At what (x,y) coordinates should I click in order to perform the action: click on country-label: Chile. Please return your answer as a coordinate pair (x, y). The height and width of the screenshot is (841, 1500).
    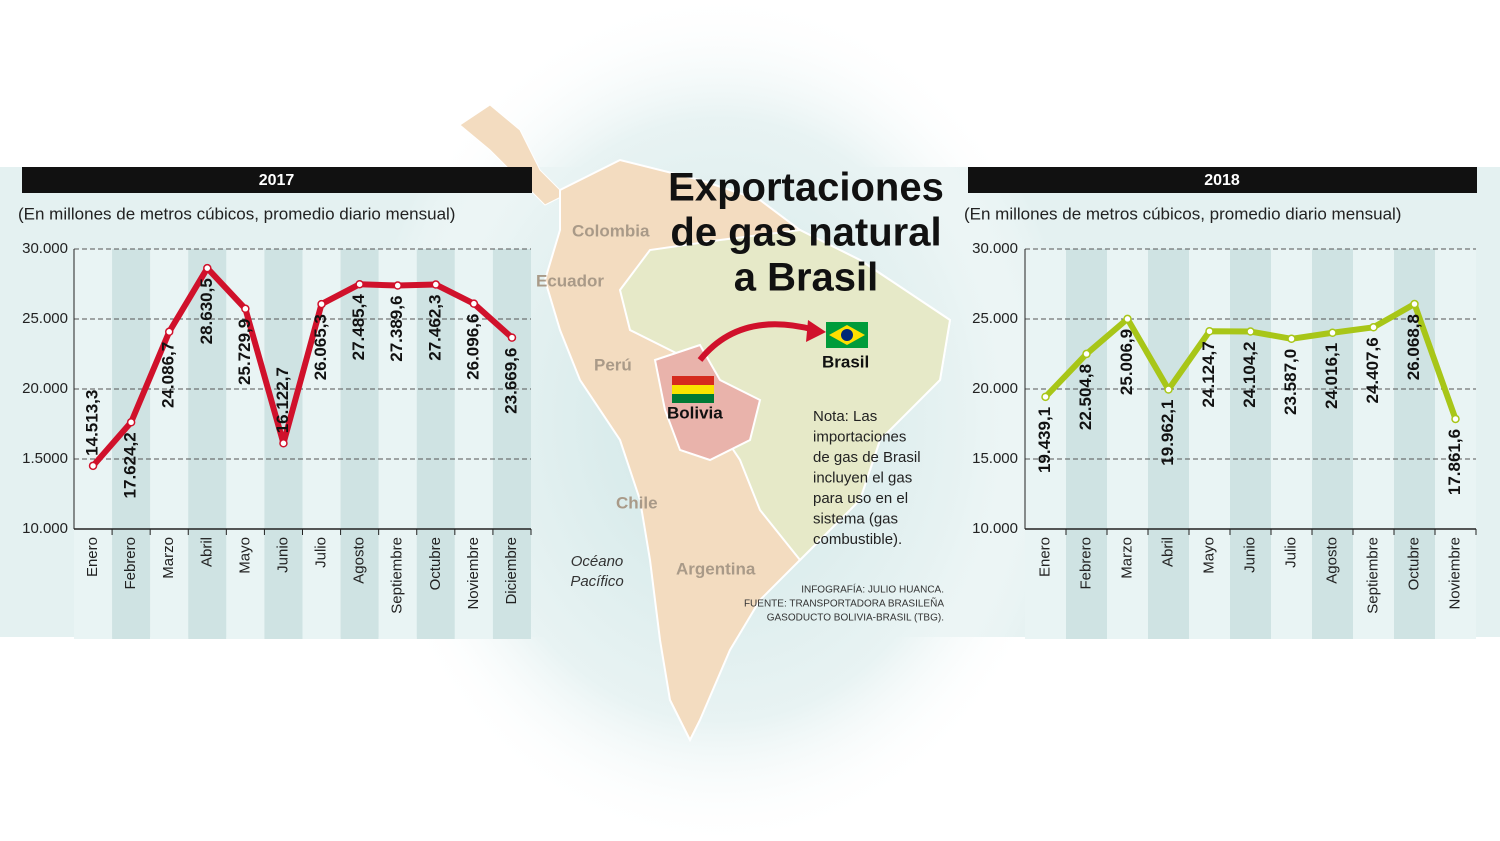
    Looking at the image, I should click on (637, 502).